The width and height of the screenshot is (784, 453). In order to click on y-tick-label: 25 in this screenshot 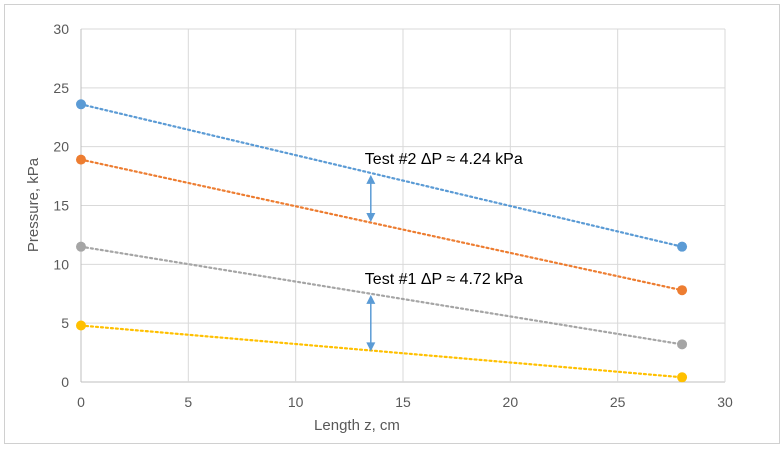, I will do `click(61, 88)`.